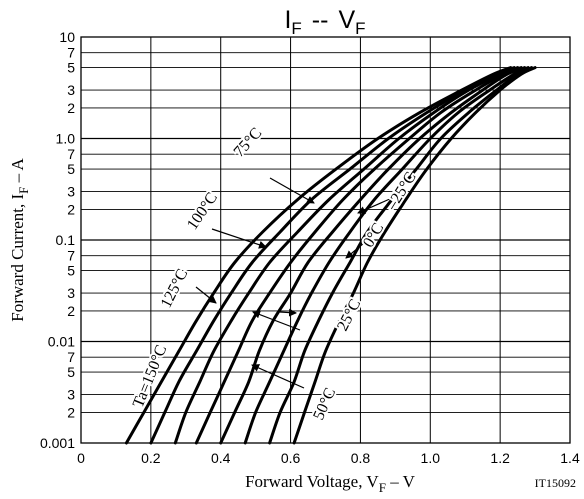 The height and width of the screenshot is (499, 584). What do you see at coordinates (221, 458) in the screenshot?
I see `x-tick-label: 0.4` at bounding box center [221, 458].